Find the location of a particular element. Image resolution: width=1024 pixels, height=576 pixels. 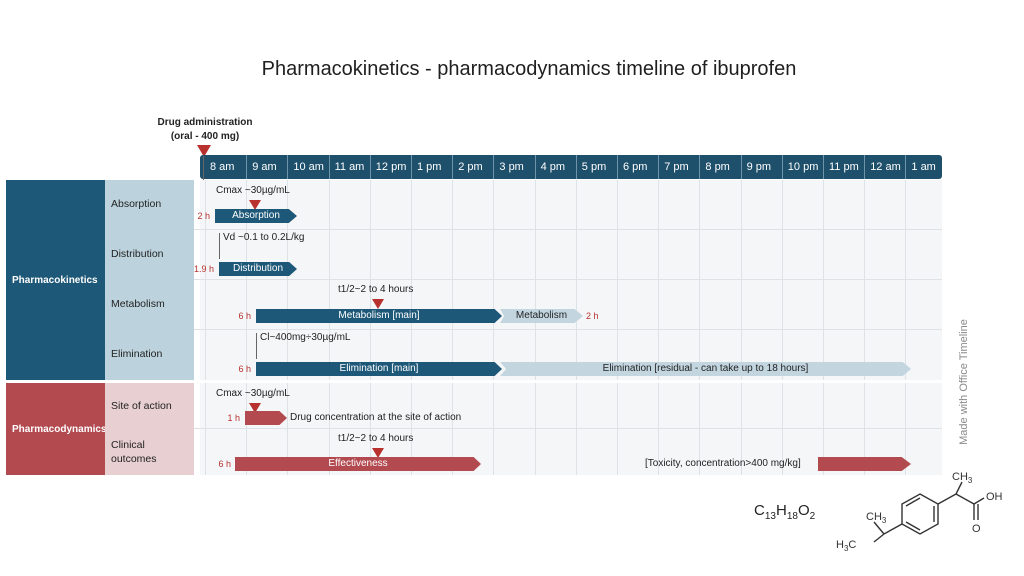

ibuprofen-structure-diagram: CH3 OH O CH3 H3C is located at coordinates (919, 512).